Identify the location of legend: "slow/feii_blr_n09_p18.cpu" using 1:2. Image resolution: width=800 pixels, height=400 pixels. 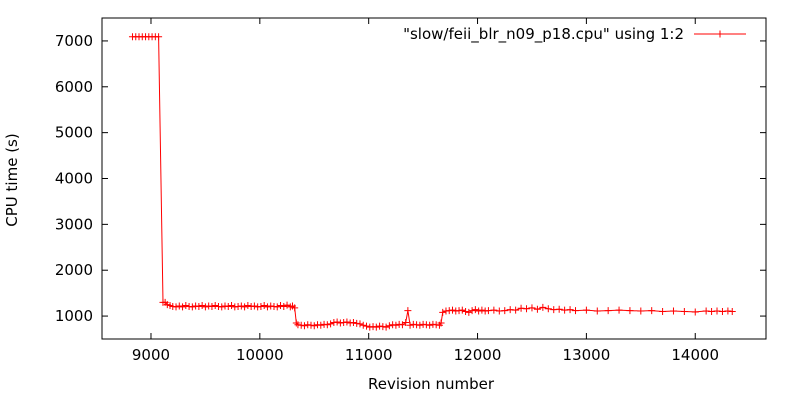
(574, 34).